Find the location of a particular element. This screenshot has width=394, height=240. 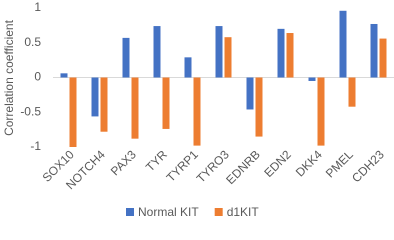

x-tick-label: CDH23 is located at coordinates (368, 166).